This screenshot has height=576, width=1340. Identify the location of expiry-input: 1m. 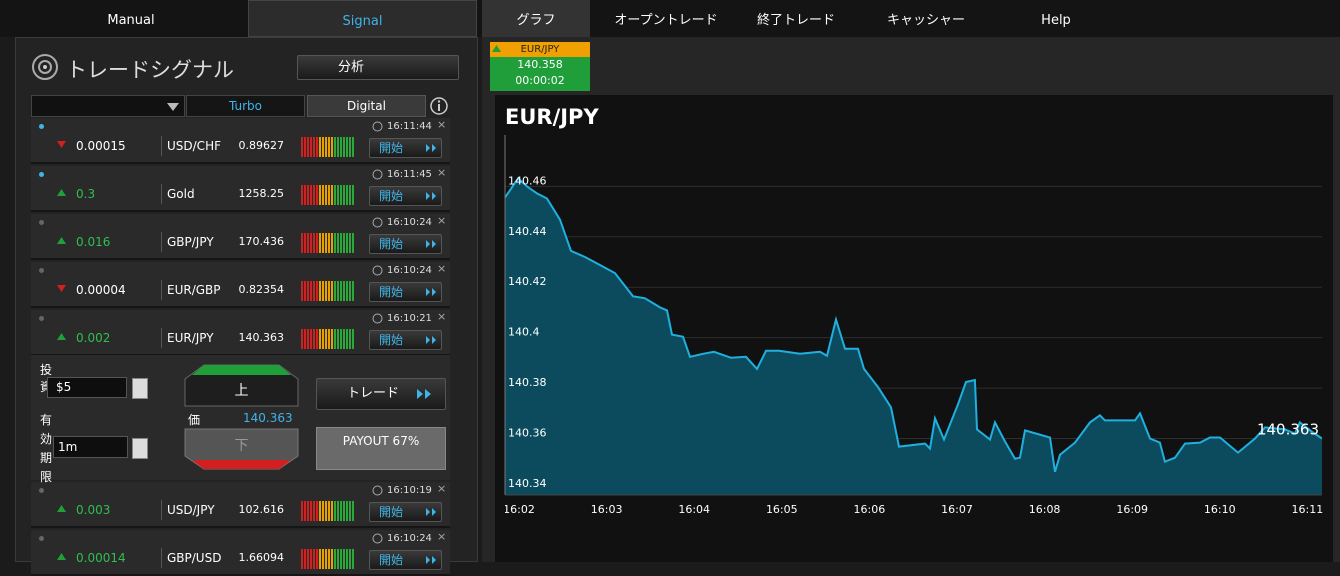
(90, 447).